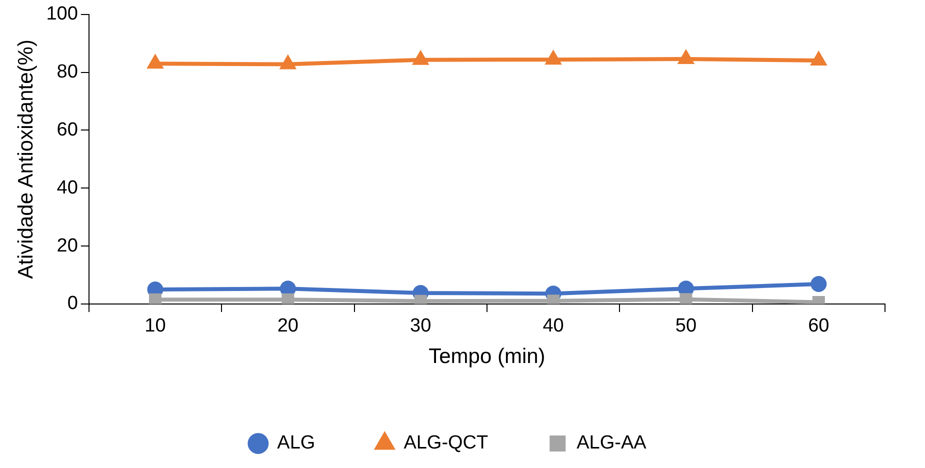 Image resolution: width=925 pixels, height=468 pixels. I want to click on y-tick-label: 20, so click(67, 245).